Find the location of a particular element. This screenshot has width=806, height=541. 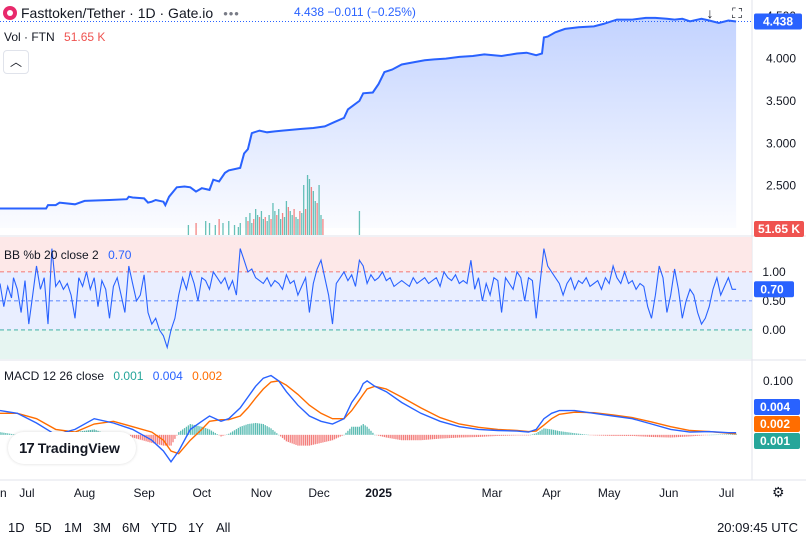

range-ytd: YTD is located at coordinates (164, 527).